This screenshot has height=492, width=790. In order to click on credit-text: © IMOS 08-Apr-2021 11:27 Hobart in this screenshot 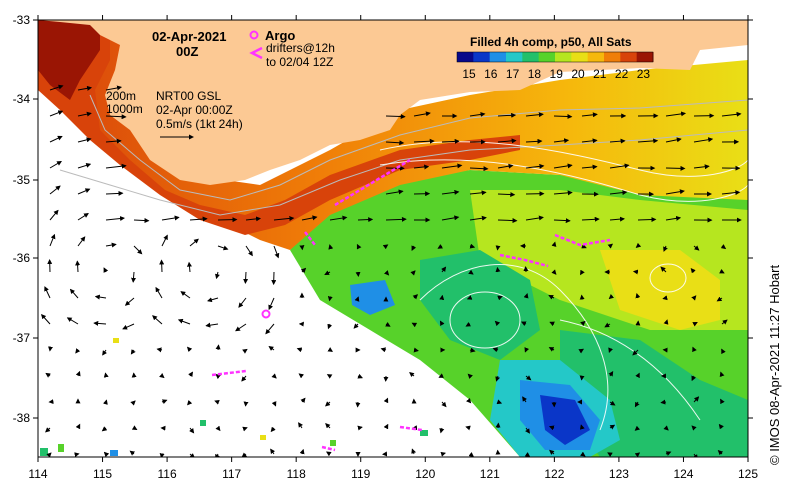, I will do `click(774, 365)`.